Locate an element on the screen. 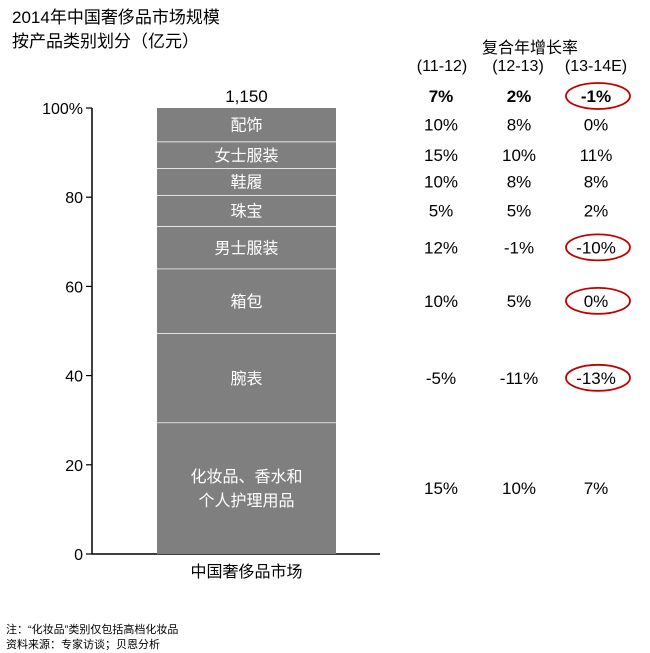 This screenshot has width=650, height=653. segment-label: 珠宝 is located at coordinates (246, 212).